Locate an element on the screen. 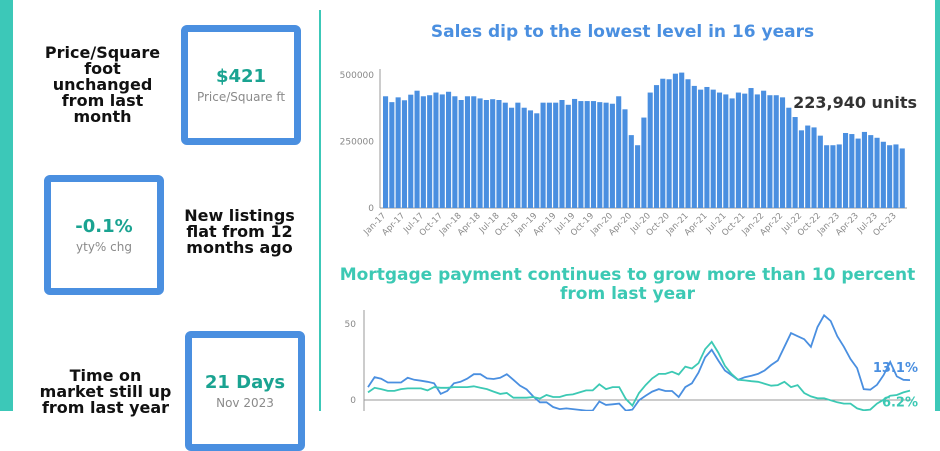  kpi-time-value: 21 Days is located at coordinates (245, 382).